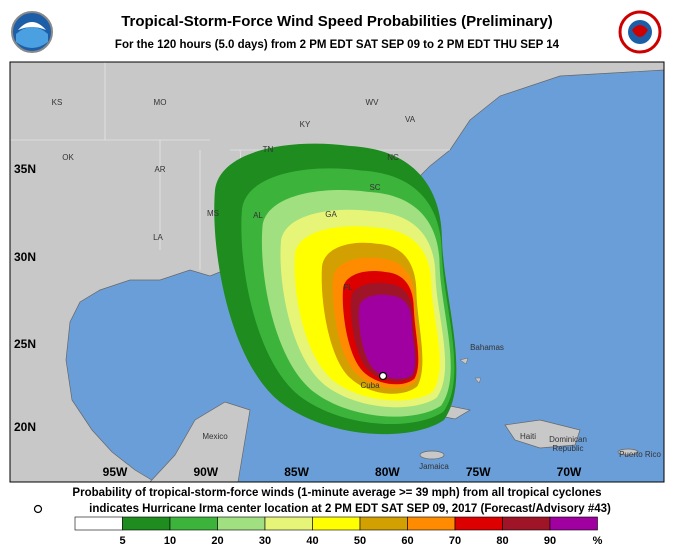  What do you see at coordinates (528, 436) in the screenshot?
I see `place-label: Haiti` at bounding box center [528, 436].